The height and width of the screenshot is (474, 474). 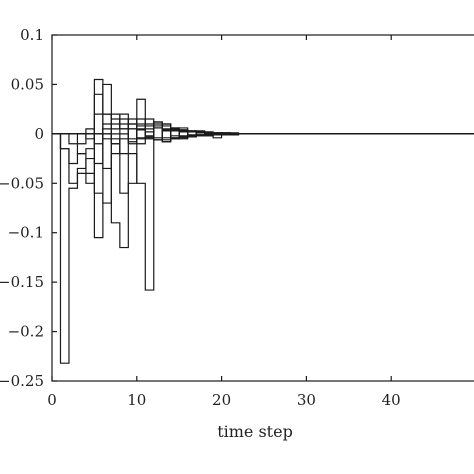 I want to click on x-tick-label: 30, so click(x=306, y=400).